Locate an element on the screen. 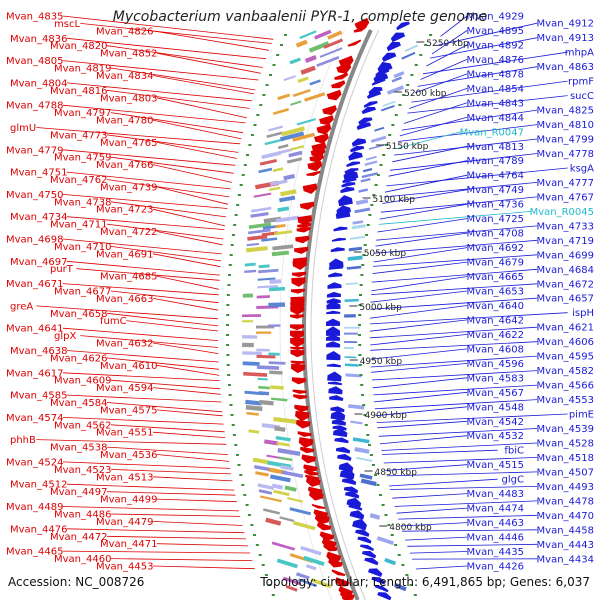 This screenshot has width=600, height=600. reverse-gene-label: Mvan_4566 is located at coordinates (565, 386).